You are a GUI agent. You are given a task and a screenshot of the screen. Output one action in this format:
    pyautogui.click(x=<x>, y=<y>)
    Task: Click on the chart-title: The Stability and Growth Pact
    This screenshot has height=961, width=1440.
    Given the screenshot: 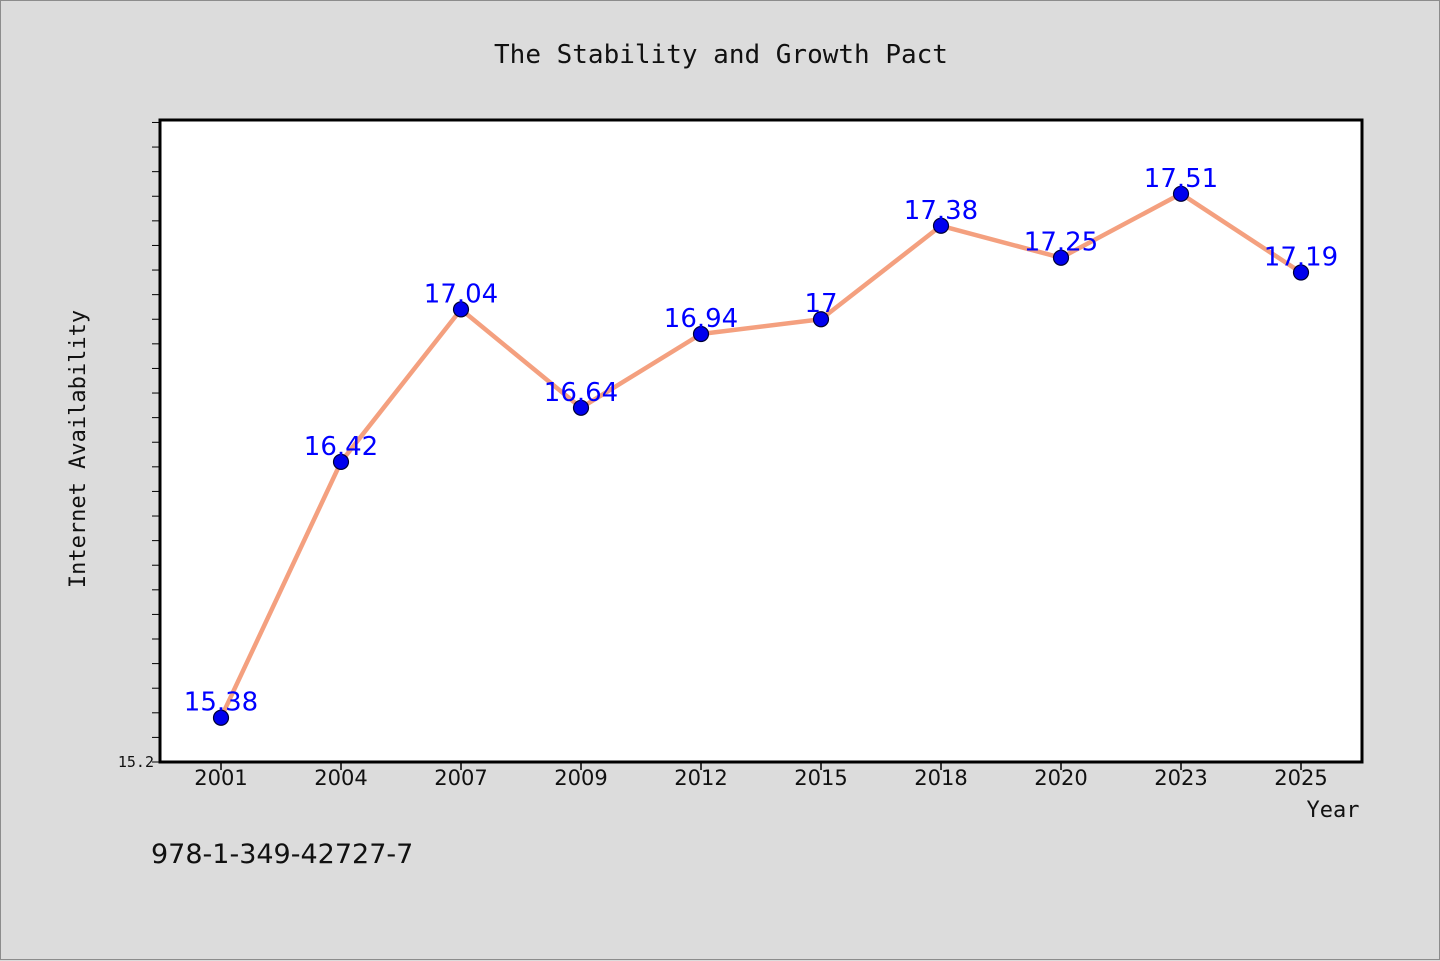 What is the action you would take?
    pyautogui.click(x=721, y=55)
    